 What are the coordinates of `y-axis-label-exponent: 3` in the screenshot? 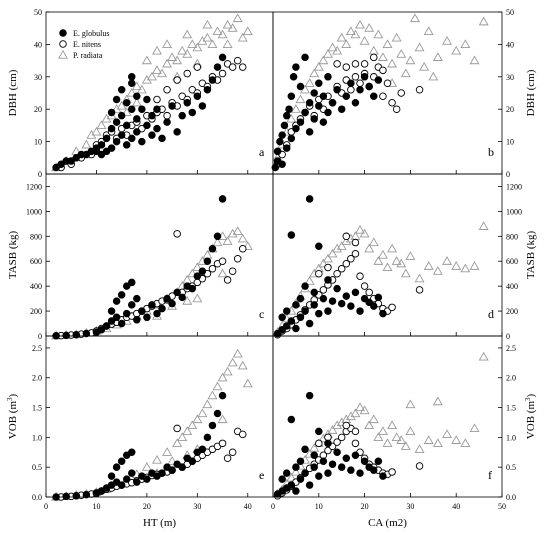 It's located at (528, 399).